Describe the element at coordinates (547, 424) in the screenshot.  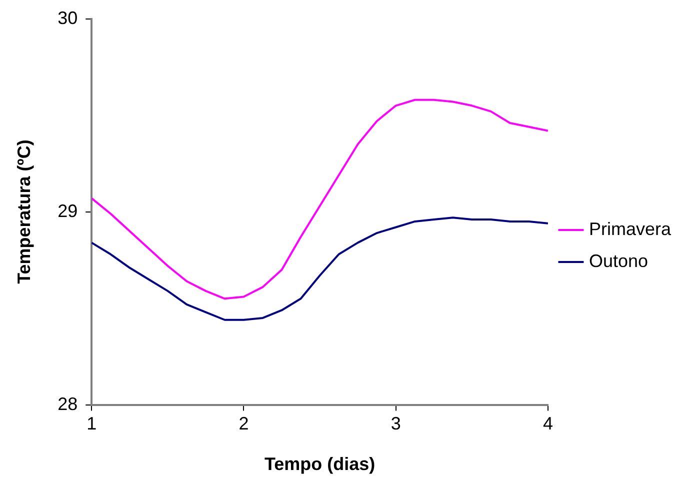
I see `x-tick-label: 4` at that location.